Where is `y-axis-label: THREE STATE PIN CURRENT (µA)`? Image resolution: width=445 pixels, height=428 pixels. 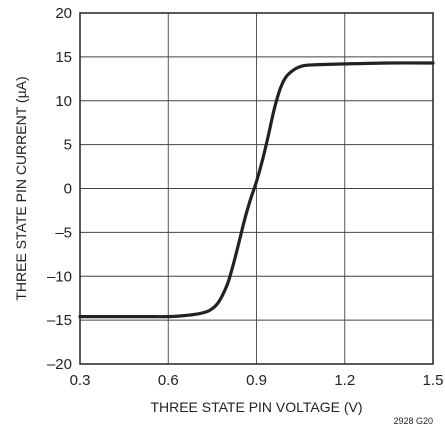
y-axis-label: THREE STATE PIN CURRENT (µA) is located at coordinates (21, 188).